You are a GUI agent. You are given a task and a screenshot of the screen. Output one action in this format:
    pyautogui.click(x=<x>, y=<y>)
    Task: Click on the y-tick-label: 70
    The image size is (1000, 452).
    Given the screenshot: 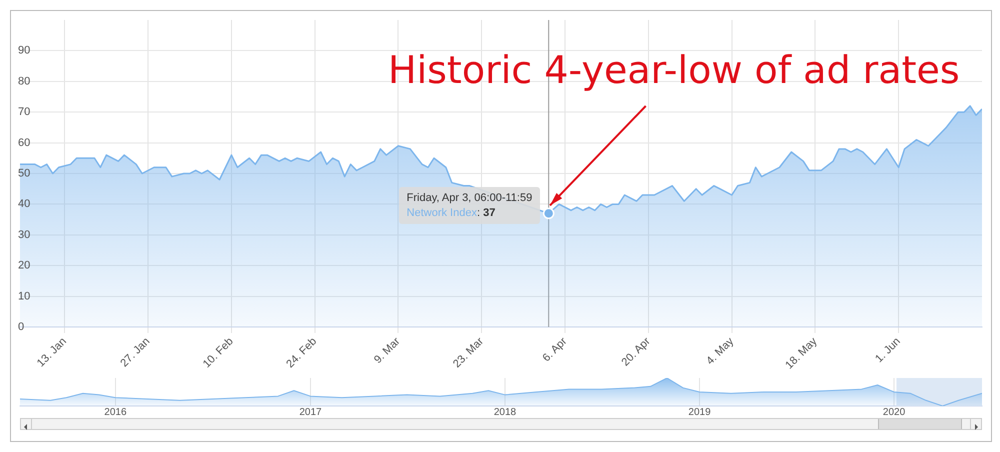 What is the action you would take?
    pyautogui.click(x=24, y=112)
    